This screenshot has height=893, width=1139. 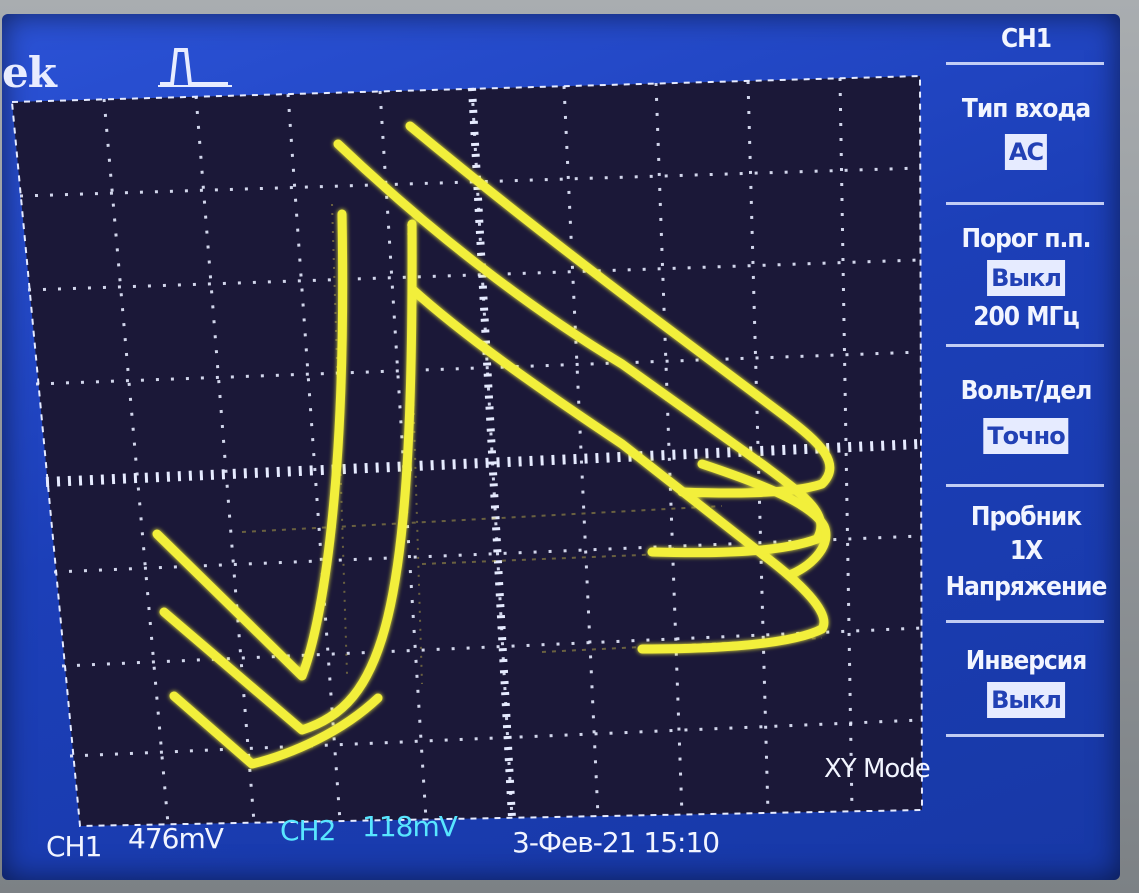 What do you see at coordinates (1026, 661) in the screenshot?
I see `menu-item-label: Инверсия` at bounding box center [1026, 661].